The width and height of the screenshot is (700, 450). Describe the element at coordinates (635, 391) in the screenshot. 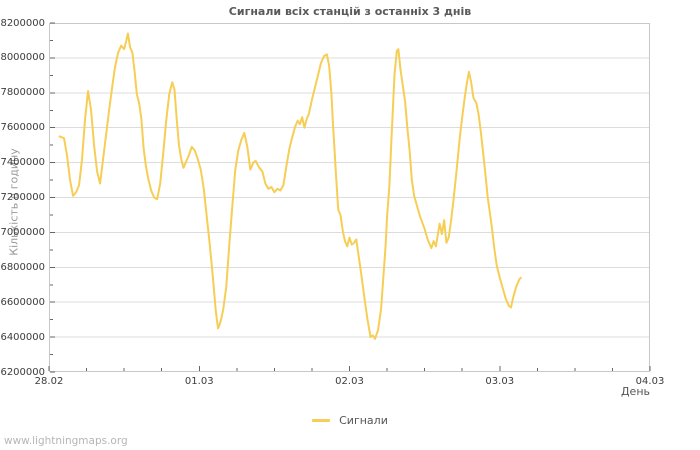

I see `x-axis-title: День` at that location.